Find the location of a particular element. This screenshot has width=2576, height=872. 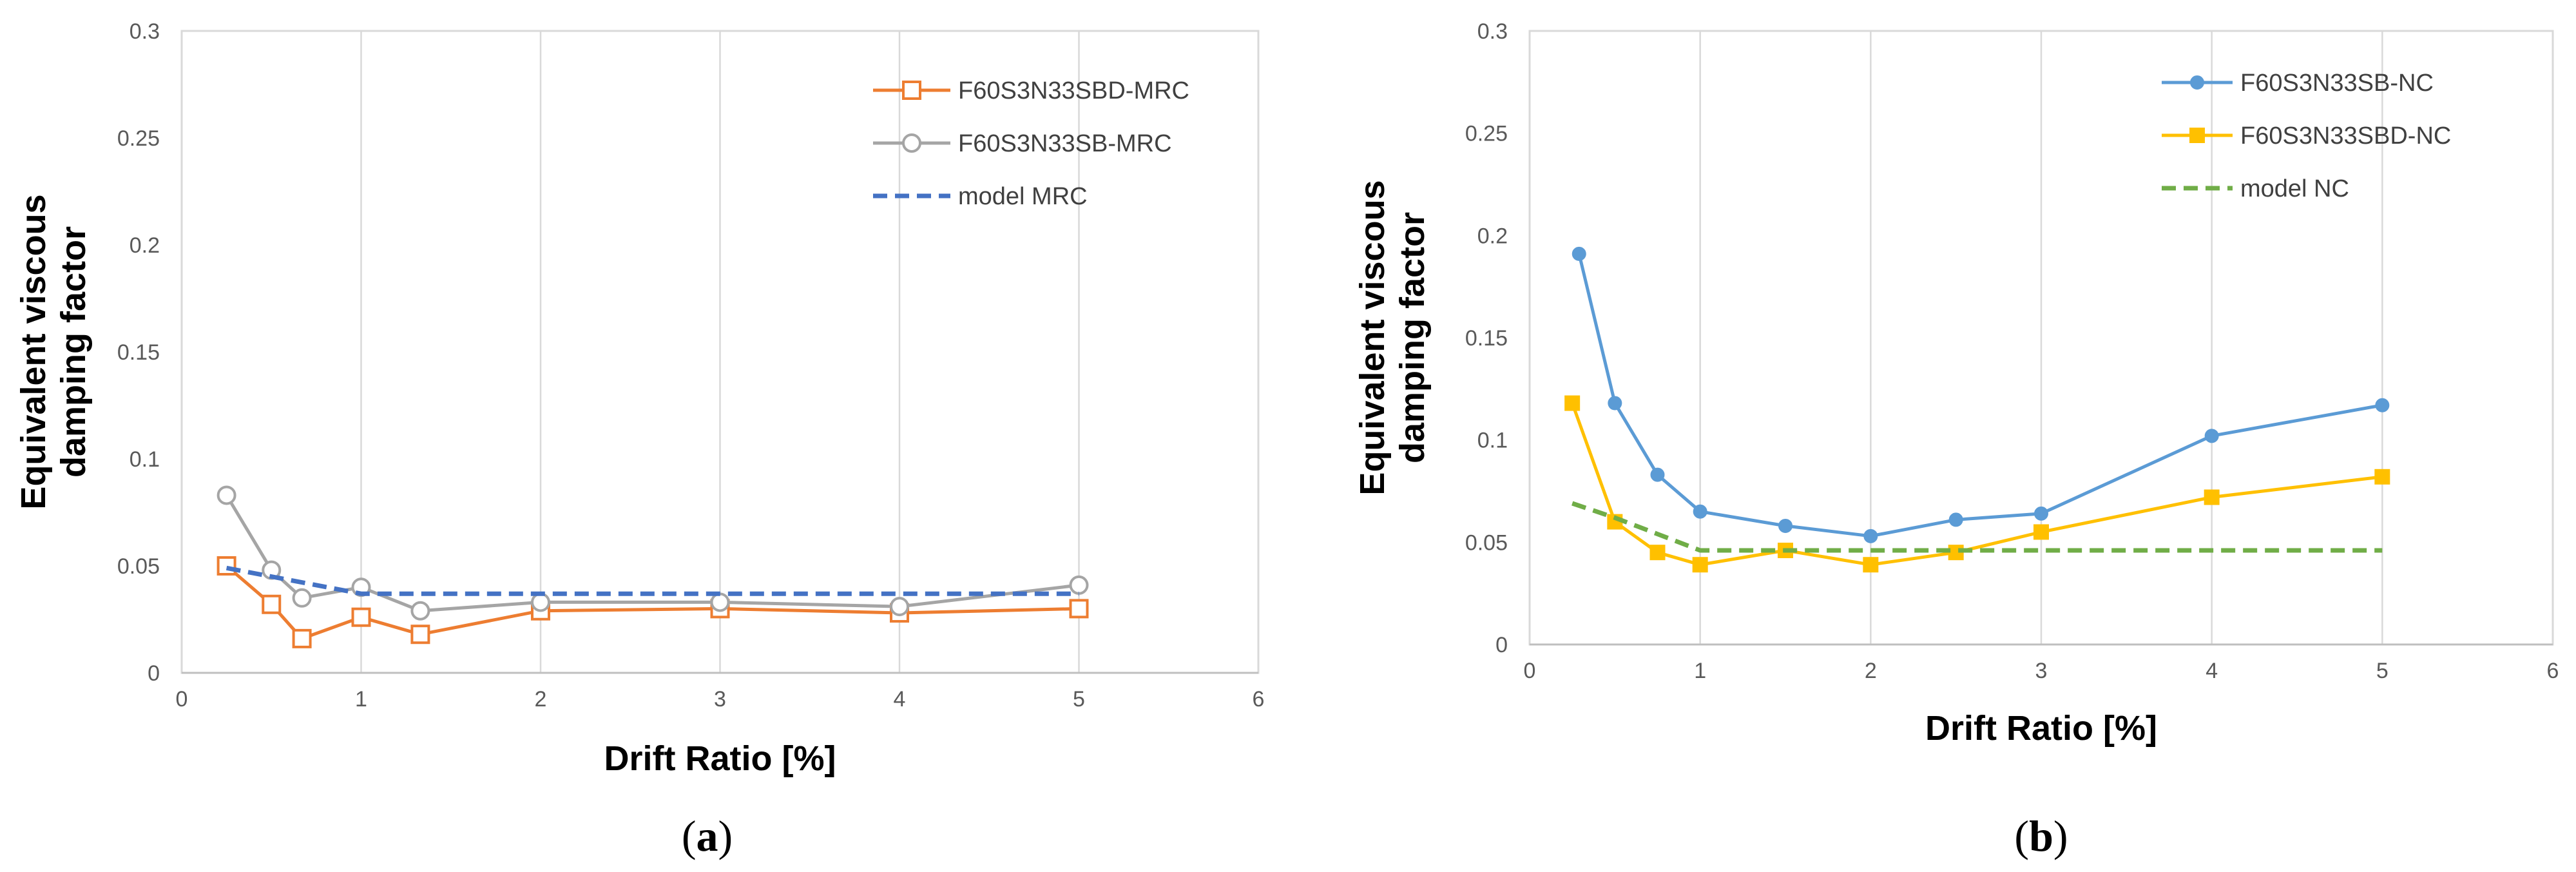

legend-label-0: F60S3N33SB-NC is located at coordinates (2337, 83).